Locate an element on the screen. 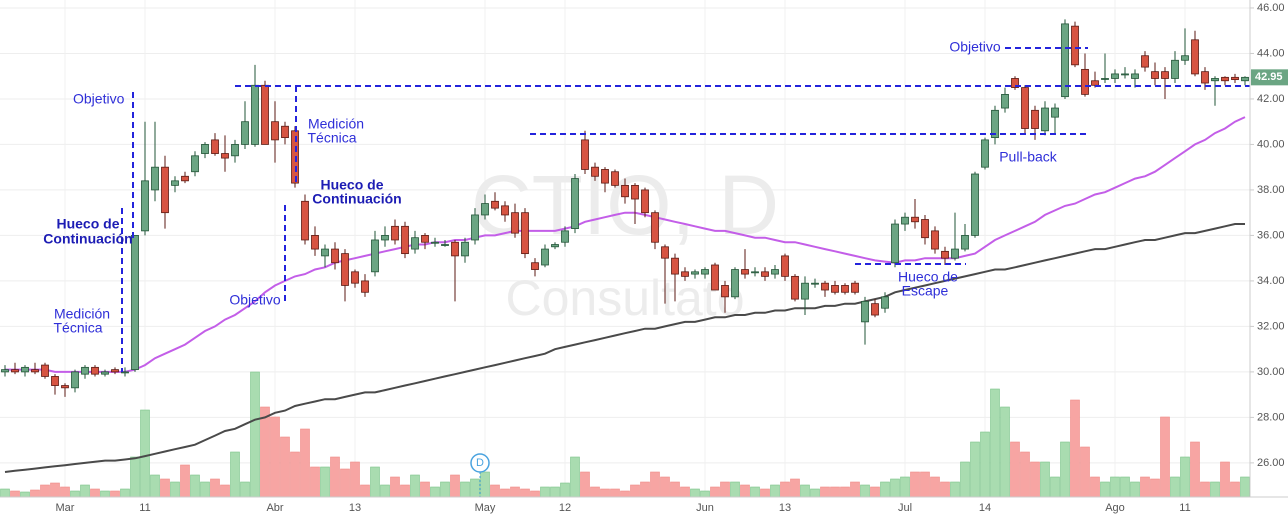 The image size is (1288, 517). x-tick-label: Ago is located at coordinates (1115, 508).